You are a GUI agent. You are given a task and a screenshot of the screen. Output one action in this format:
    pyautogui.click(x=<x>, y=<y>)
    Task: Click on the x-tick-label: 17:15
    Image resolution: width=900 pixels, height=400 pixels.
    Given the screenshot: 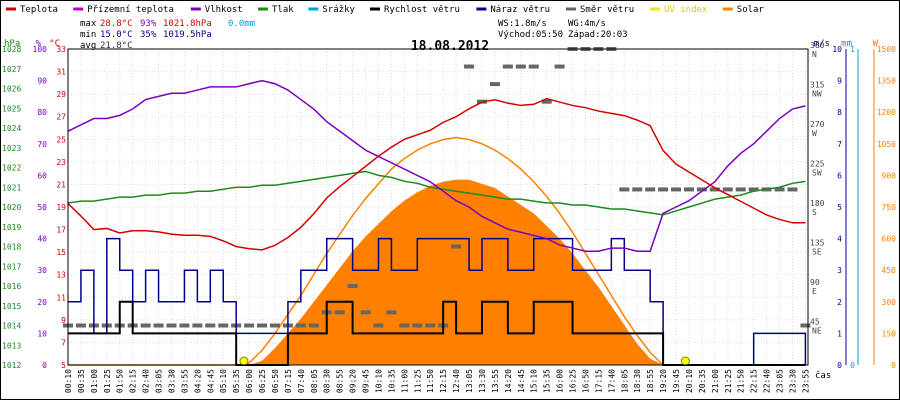 What is the action you would take?
    pyautogui.click(x=598, y=381)
    